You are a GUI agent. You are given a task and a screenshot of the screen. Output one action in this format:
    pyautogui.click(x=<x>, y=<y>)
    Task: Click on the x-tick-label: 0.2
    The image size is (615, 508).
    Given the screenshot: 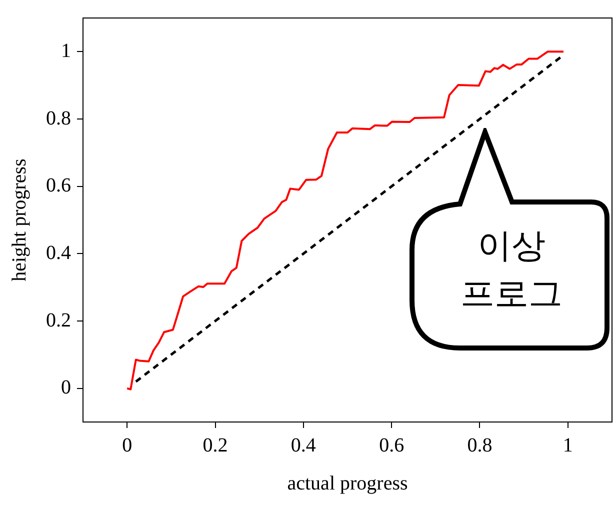 What is the action you would take?
    pyautogui.click(x=215, y=445)
    